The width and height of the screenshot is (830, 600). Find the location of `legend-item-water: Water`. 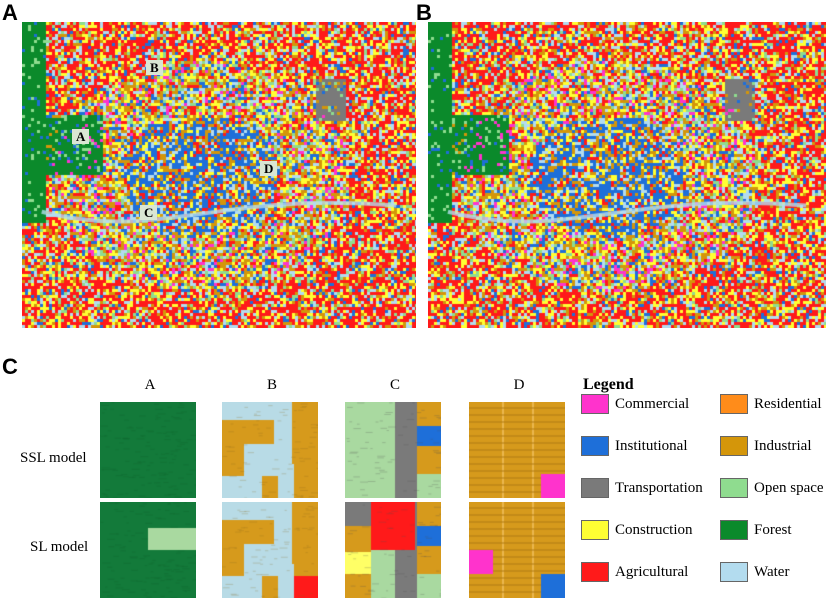

legend-item-water: Water is located at coordinates (754, 572).